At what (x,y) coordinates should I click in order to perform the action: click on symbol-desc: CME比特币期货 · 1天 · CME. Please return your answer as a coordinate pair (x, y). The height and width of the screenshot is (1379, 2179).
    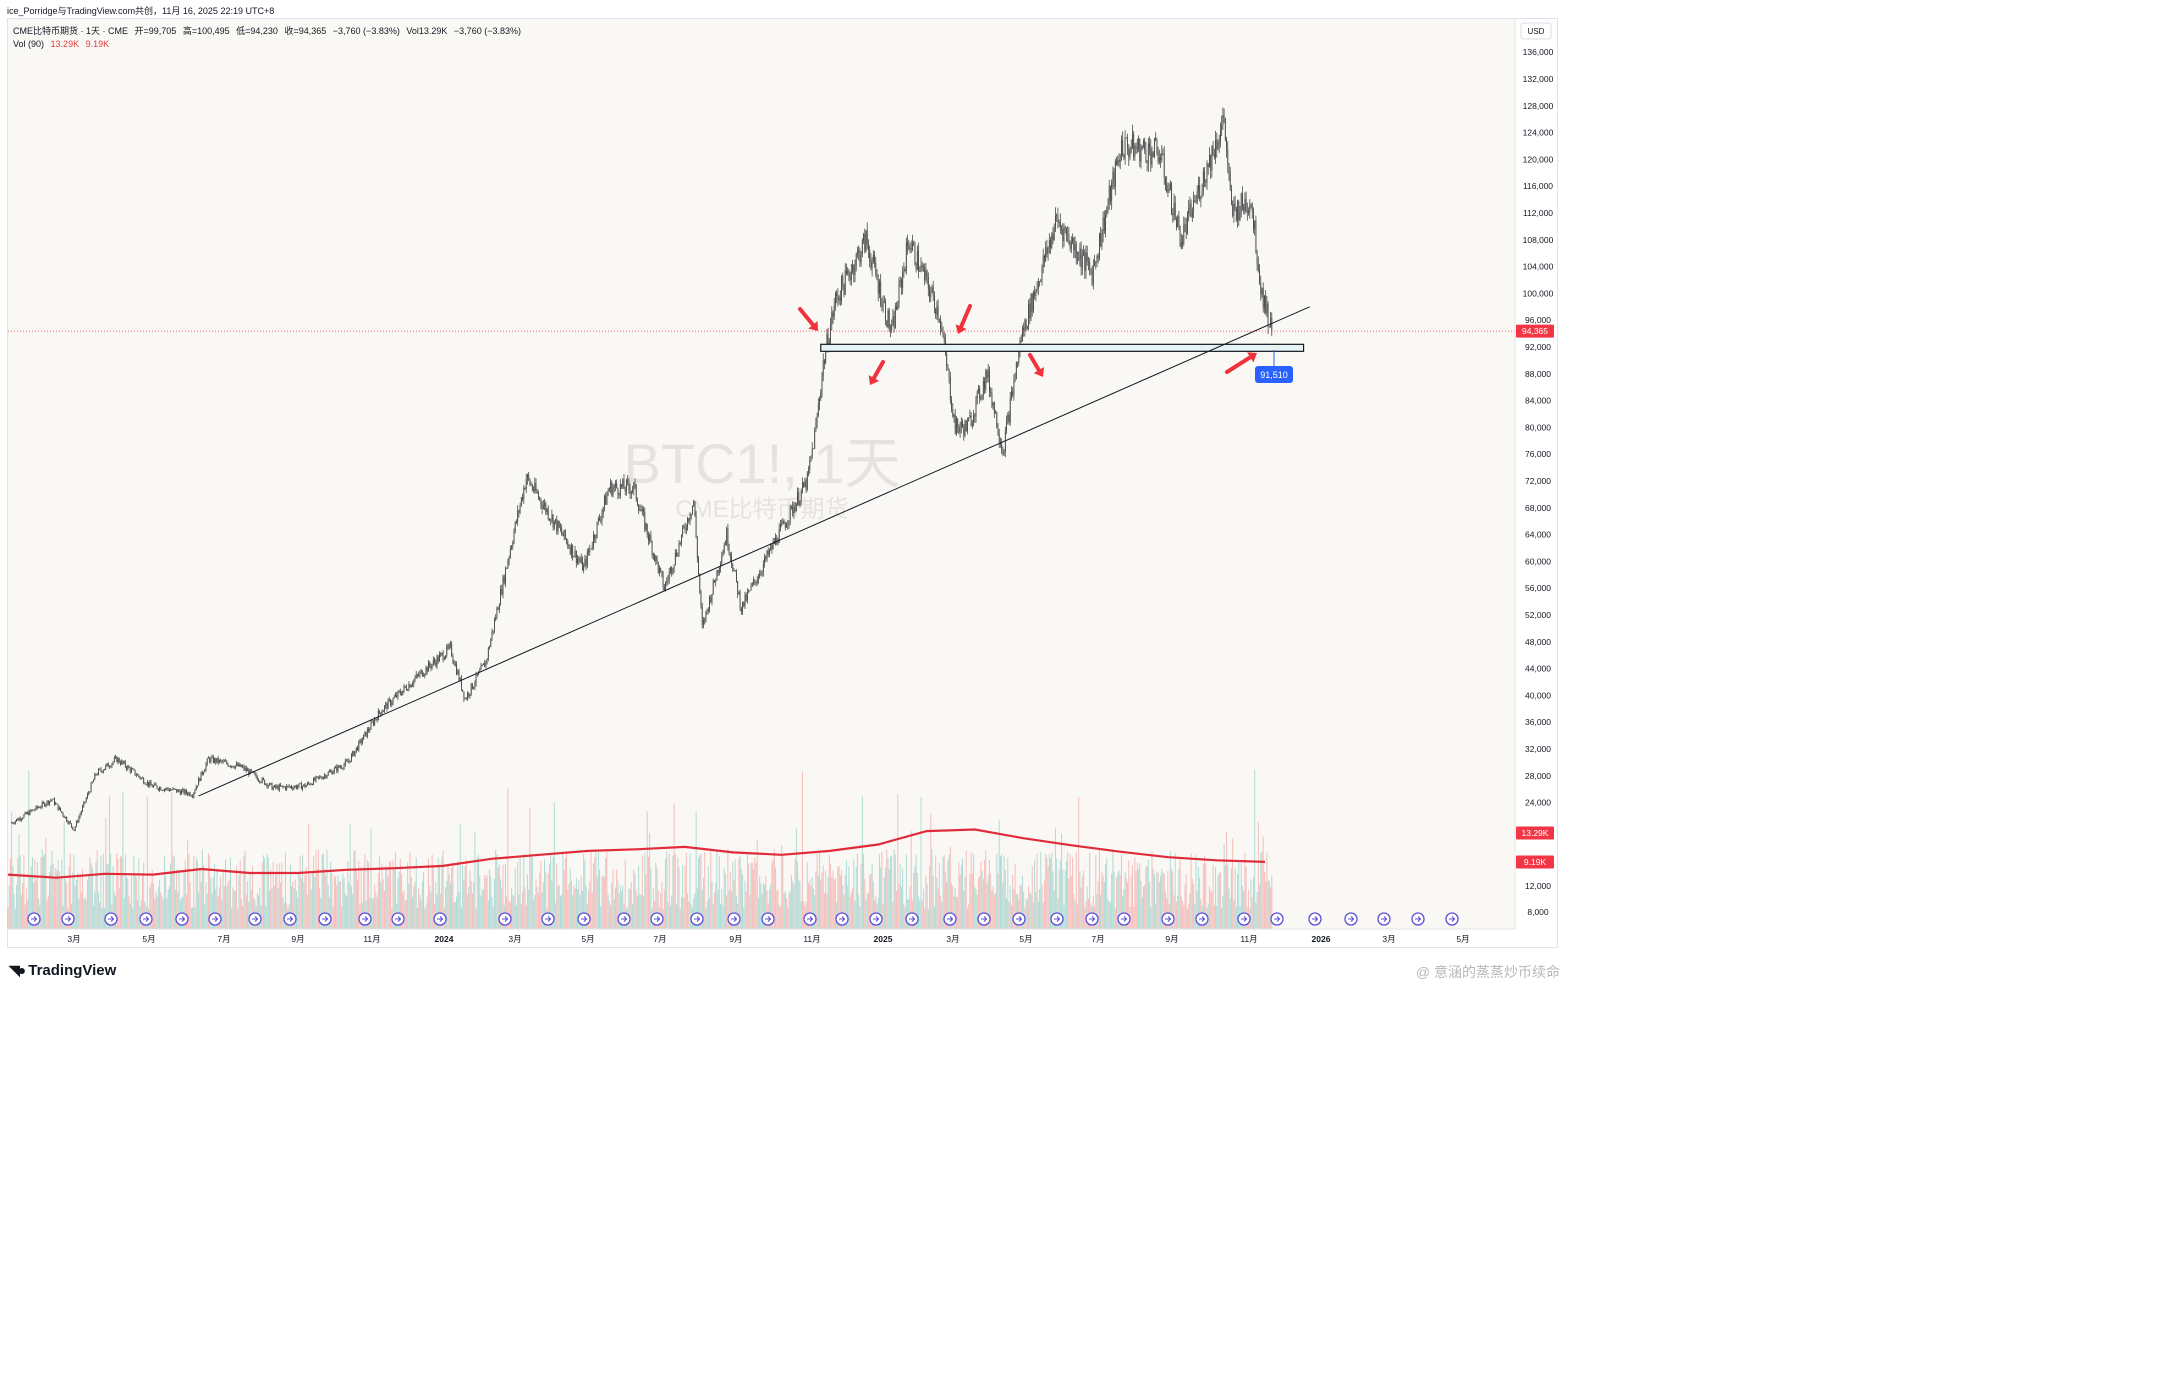
    Looking at the image, I should click on (71, 31).